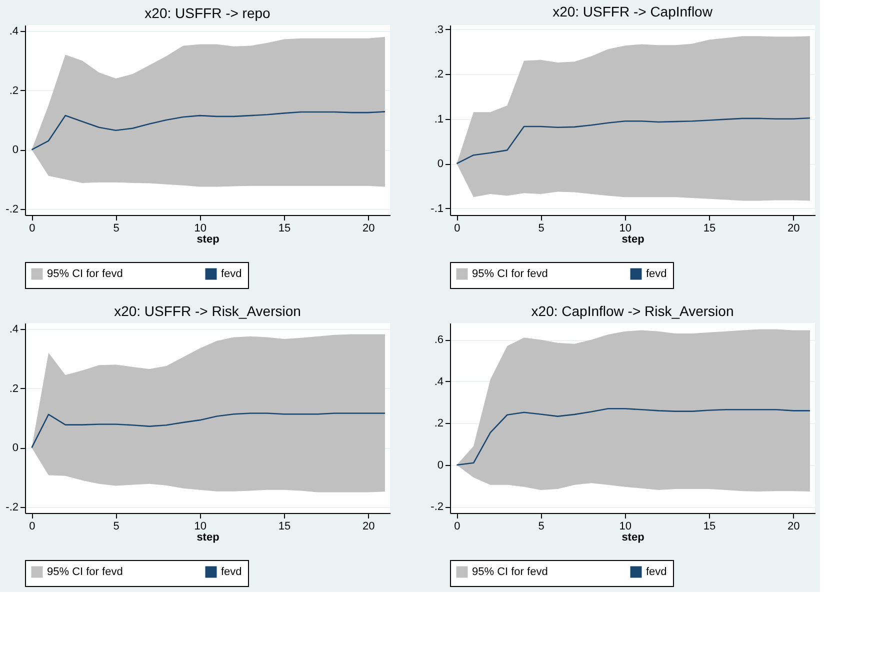 The width and height of the screenshot is (880, 645). Describe the element at coordinates (439, 340) in the screenshot. I see `y-tick-label: .6` at that location.